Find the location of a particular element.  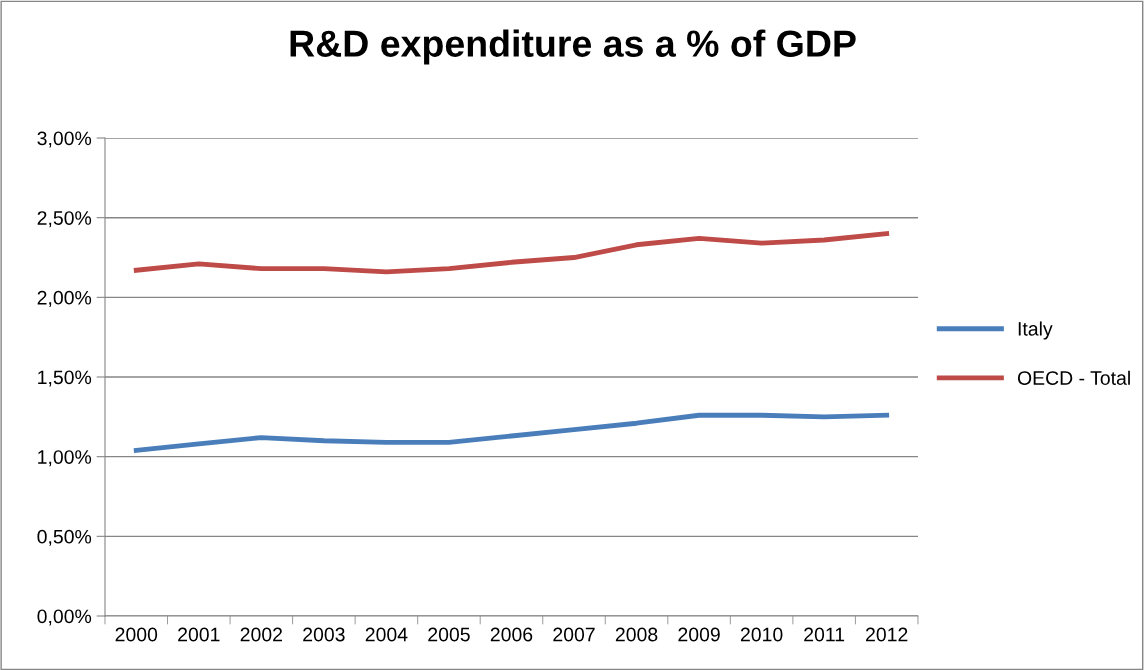

x-tick-label: 2001 is located at coordinates (199, 634).